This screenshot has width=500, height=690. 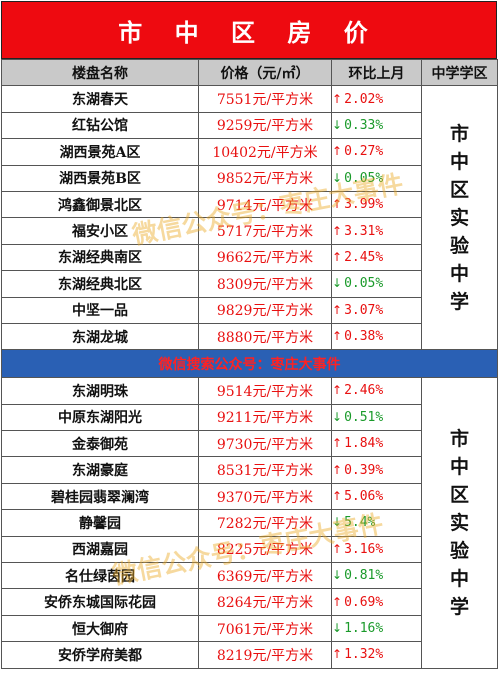 What do you see at coordinates (459, 550) in the screenshot?
I see `school-char: 验` at bounding box center [459, 550].